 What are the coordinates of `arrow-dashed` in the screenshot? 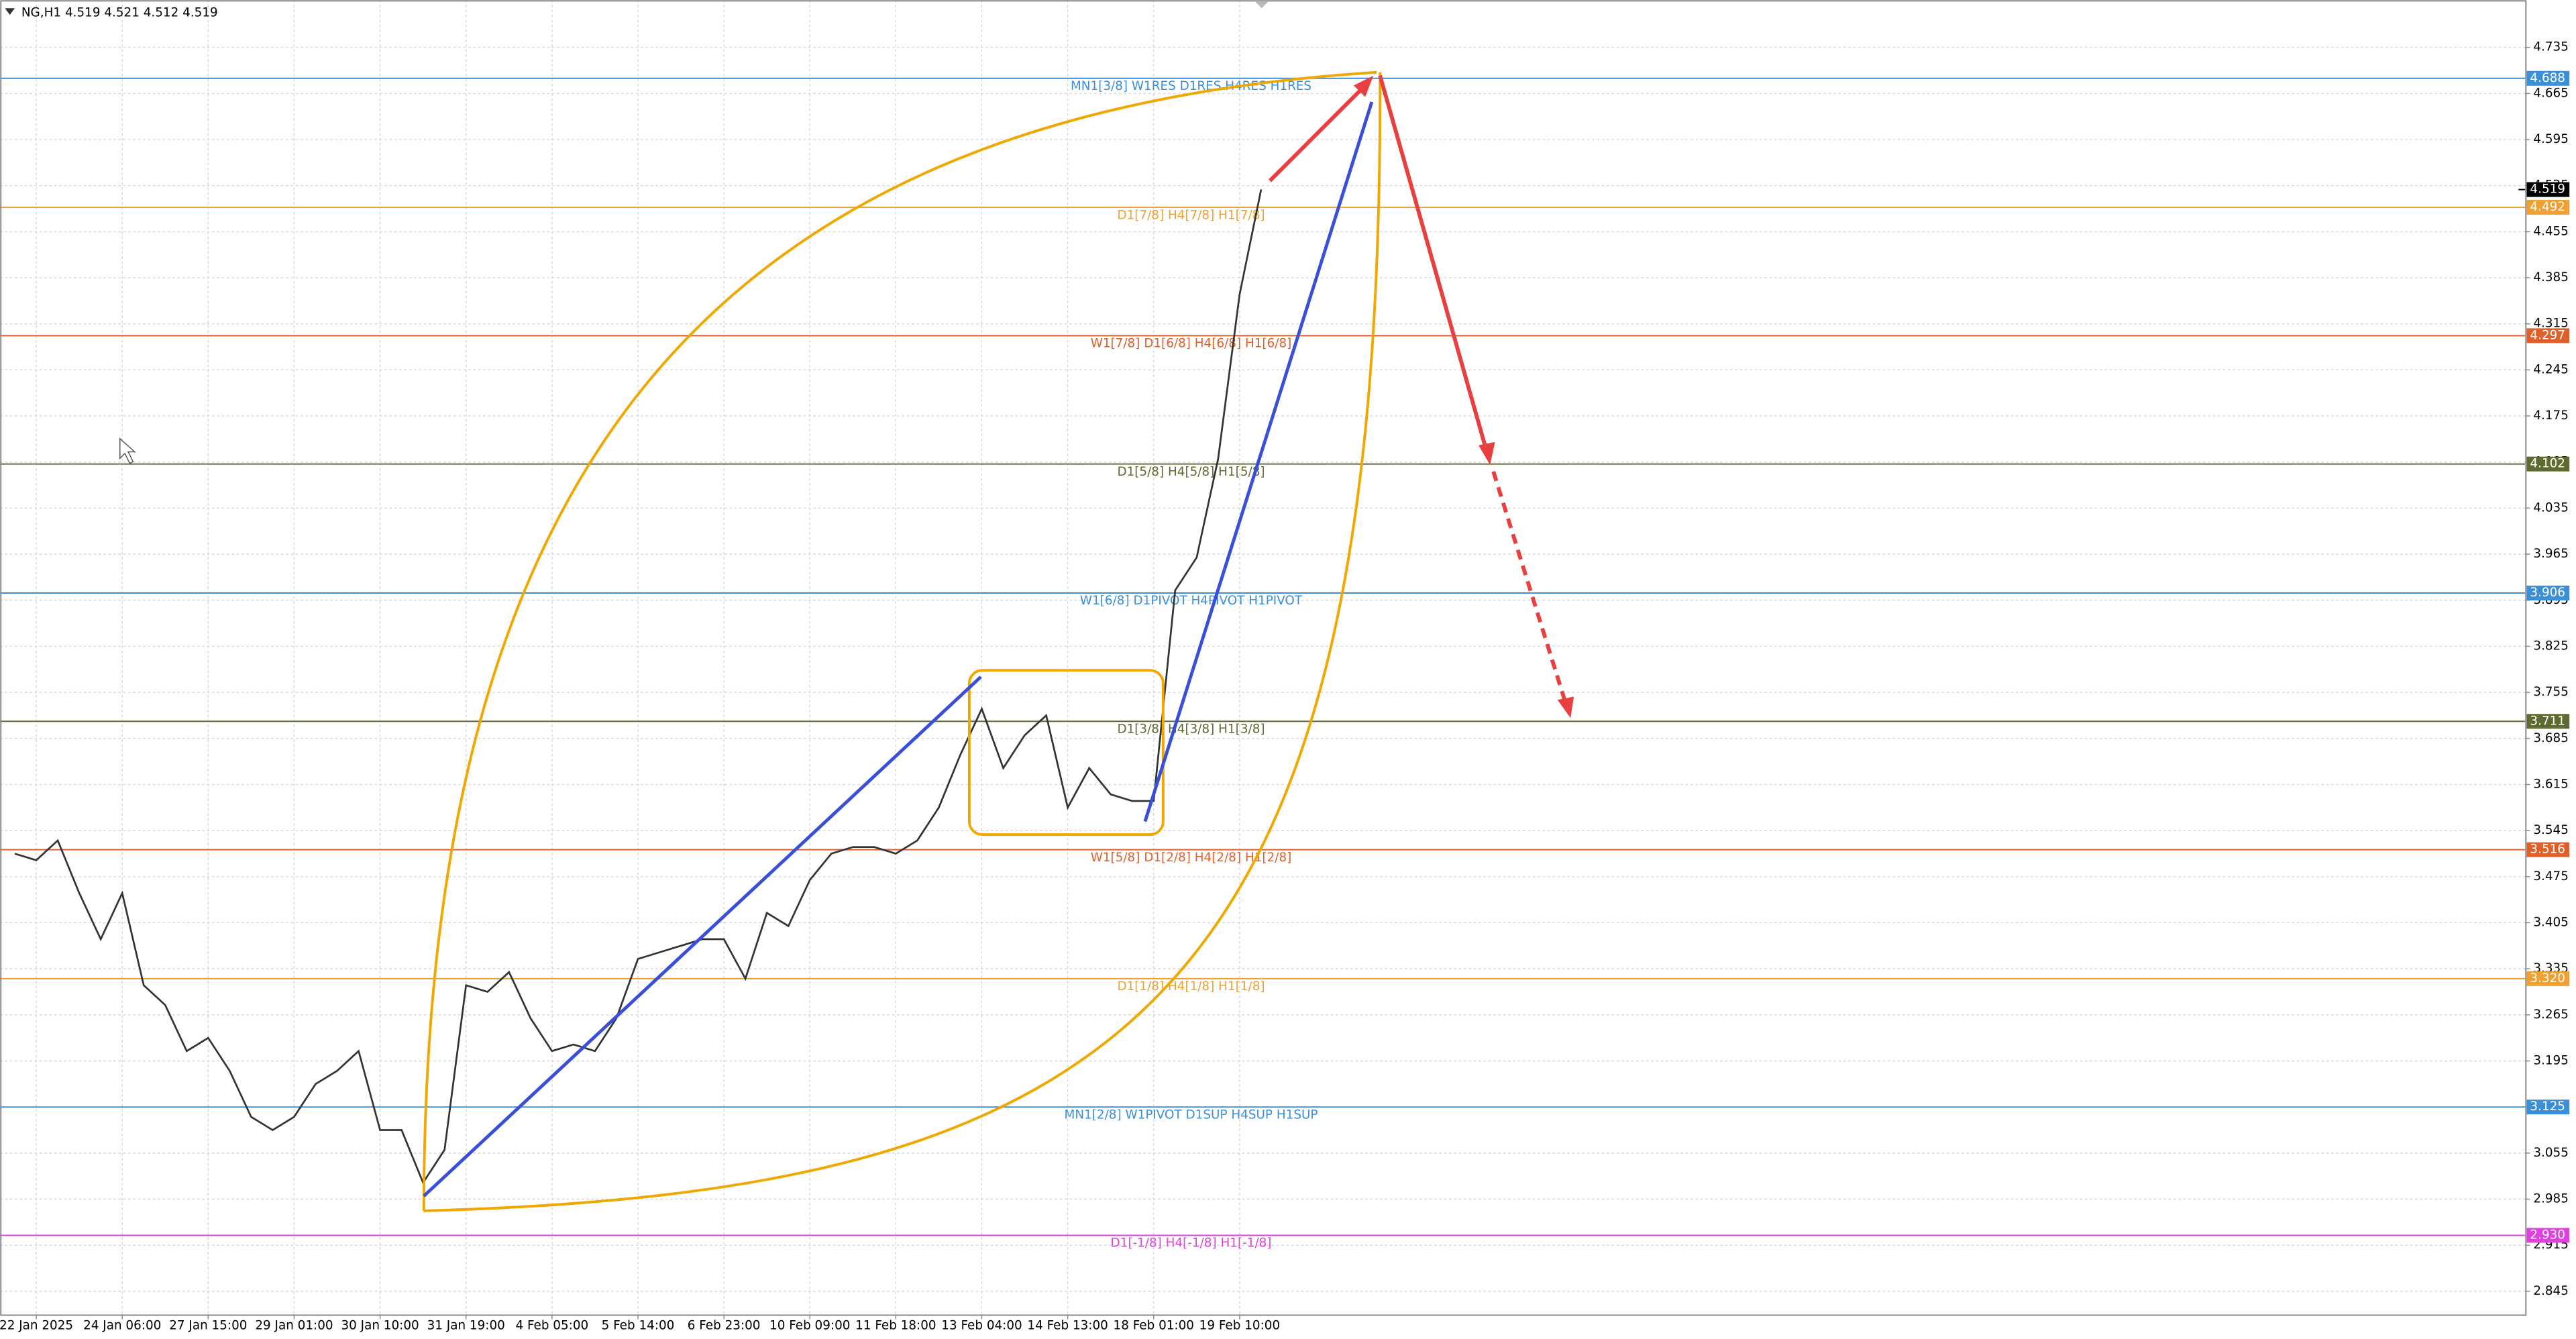 It's located at (1529, 587).